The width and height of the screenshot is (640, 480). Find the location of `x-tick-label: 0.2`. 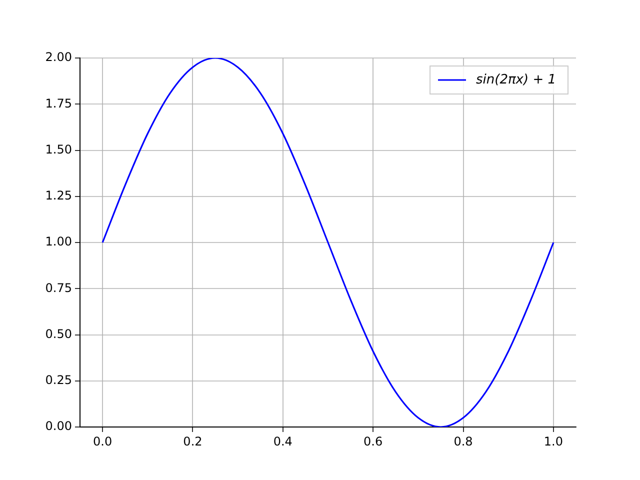

x-tick-label: 0.2 is located at coordinates (192, 441).